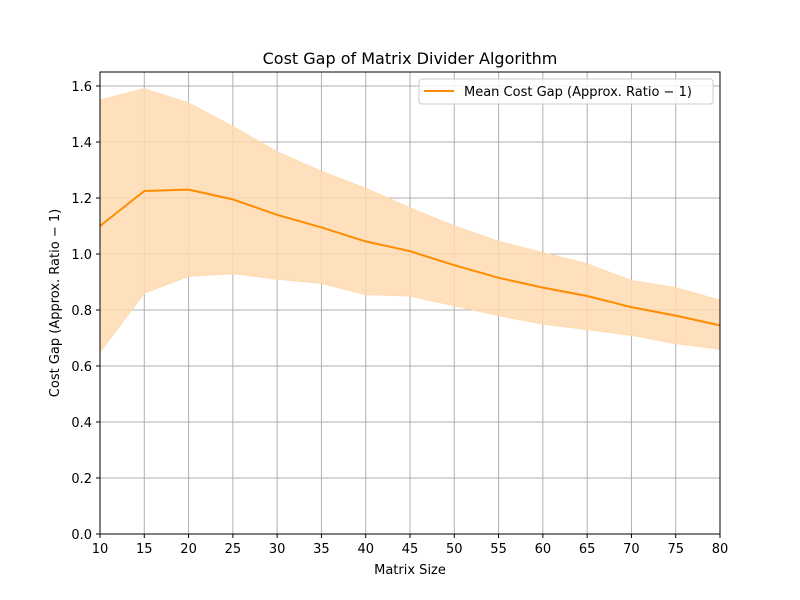  I want to click on x-tick-label-5: 35, so click(321, 549).